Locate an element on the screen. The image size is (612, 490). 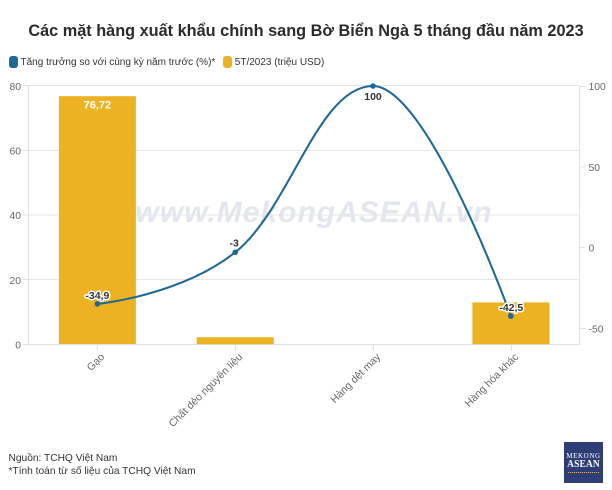
svg-text: 50 is located at coordinates (595, 168).